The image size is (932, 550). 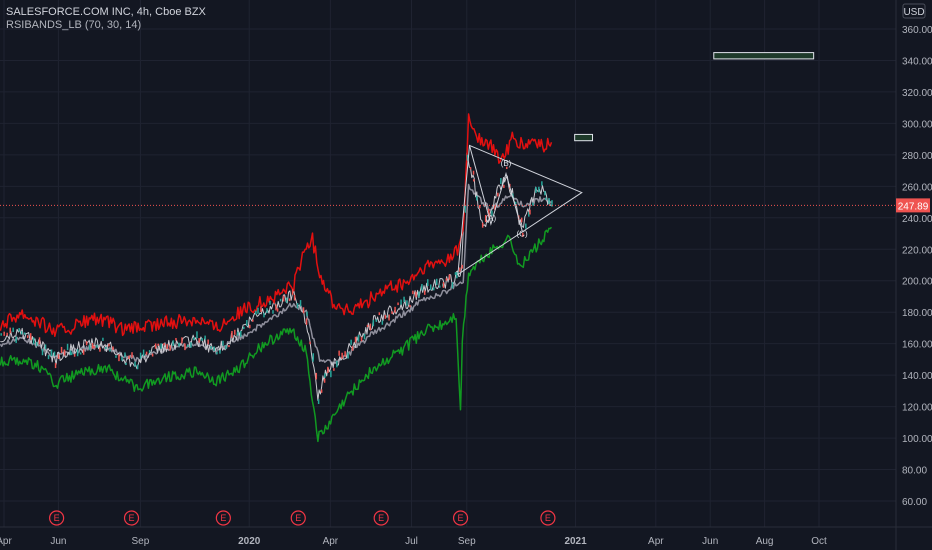 I want to click on y-tick-label: 300.00, so click(x=917, y=124).